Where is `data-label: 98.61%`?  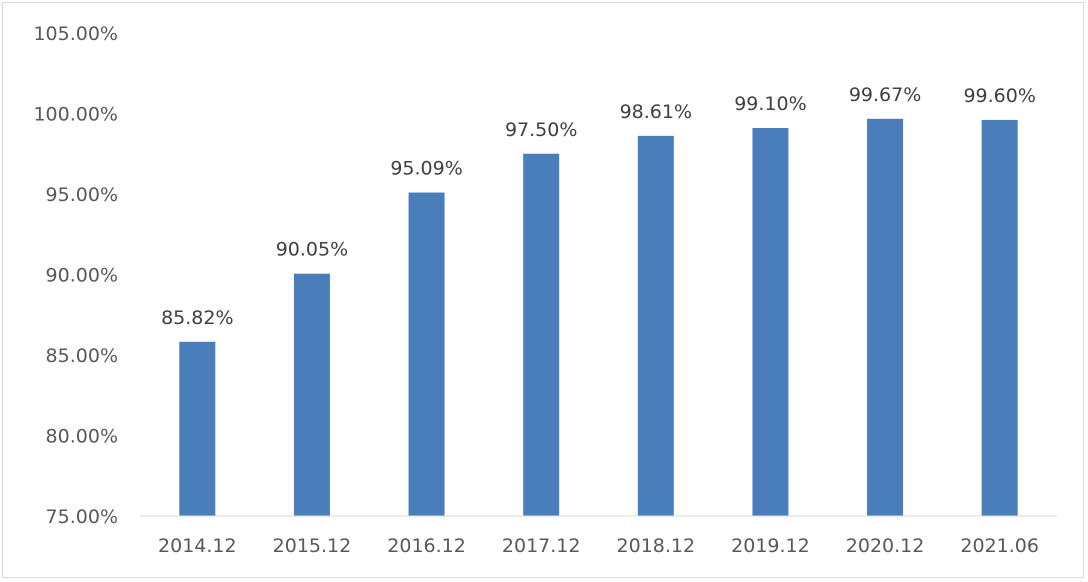
data-label: 98.61% is located at coordinates (656, 112).